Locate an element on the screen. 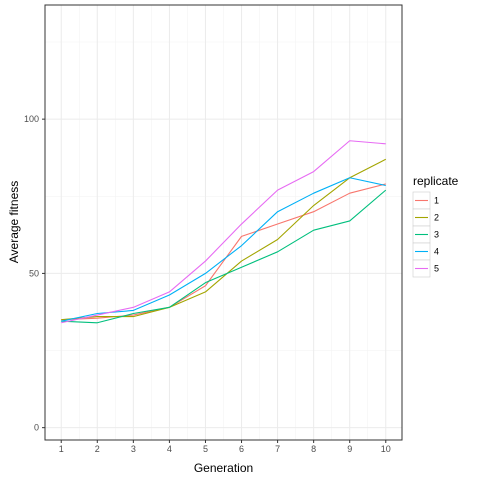 Image resolution: width=480 pixels, height=480 pixels. legend-label: 1 is located at coordinates (436, 201).